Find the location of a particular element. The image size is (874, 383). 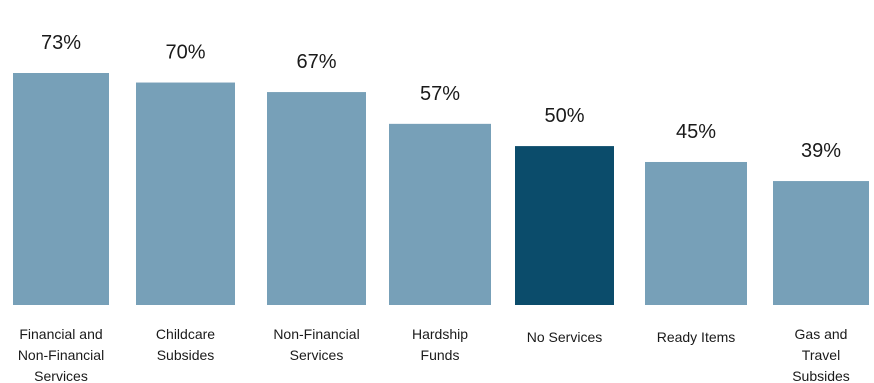

value-label-5: 50% is located at coordinates (564, 116).